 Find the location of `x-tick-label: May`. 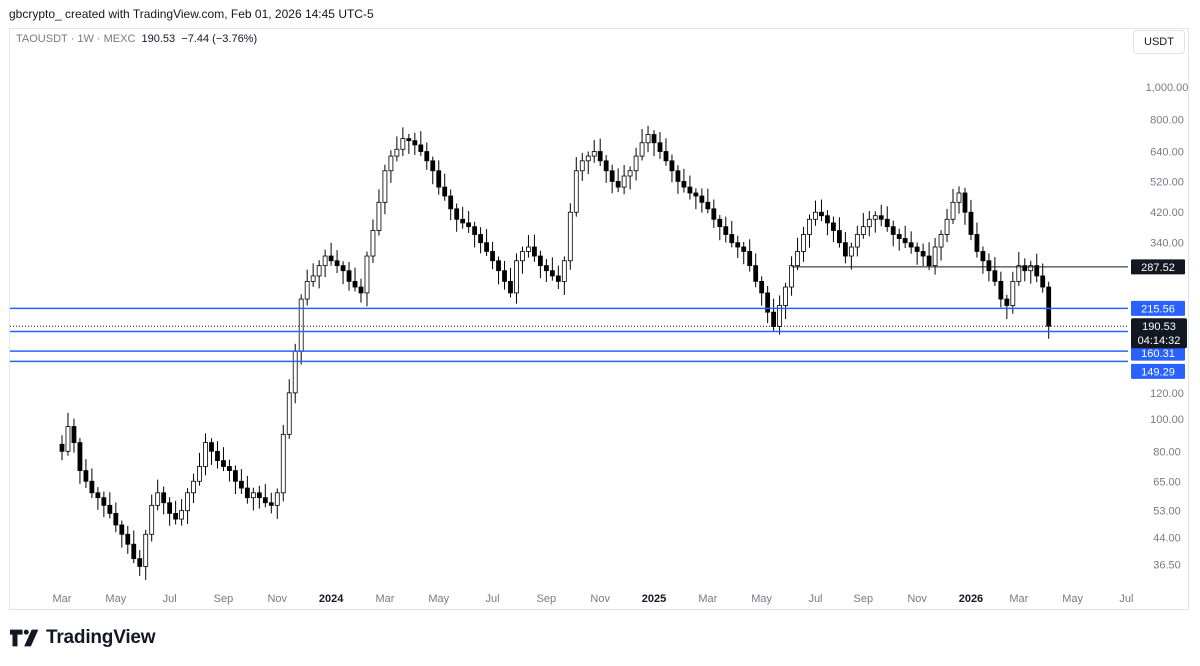

x-tick-label: May is located at coordinates (761, 599).